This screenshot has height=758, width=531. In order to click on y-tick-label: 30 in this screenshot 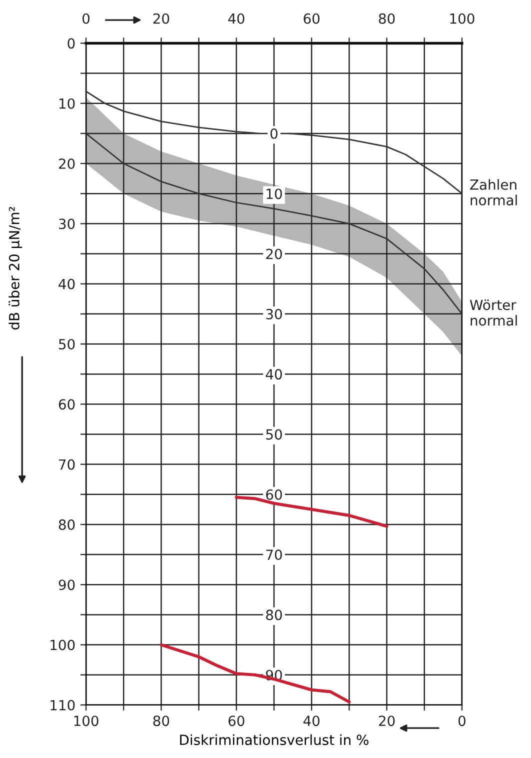, I will do `click(66, 224)`.